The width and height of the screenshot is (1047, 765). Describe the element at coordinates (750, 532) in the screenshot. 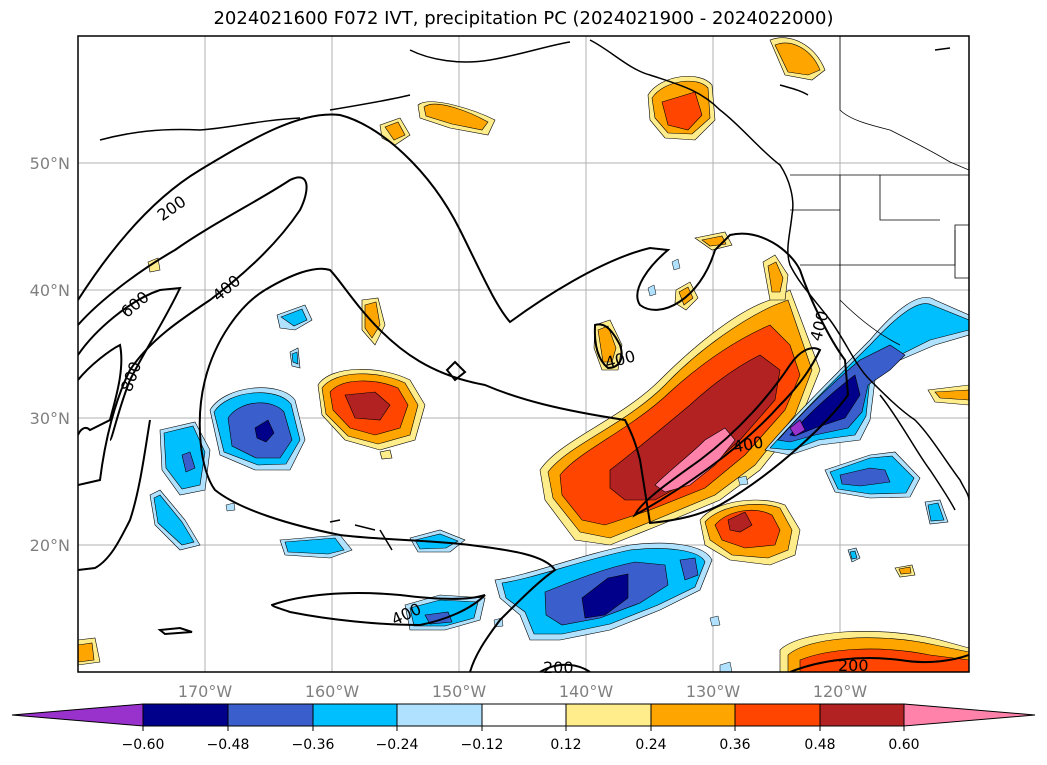

I see `positive-blob-south` at that location.